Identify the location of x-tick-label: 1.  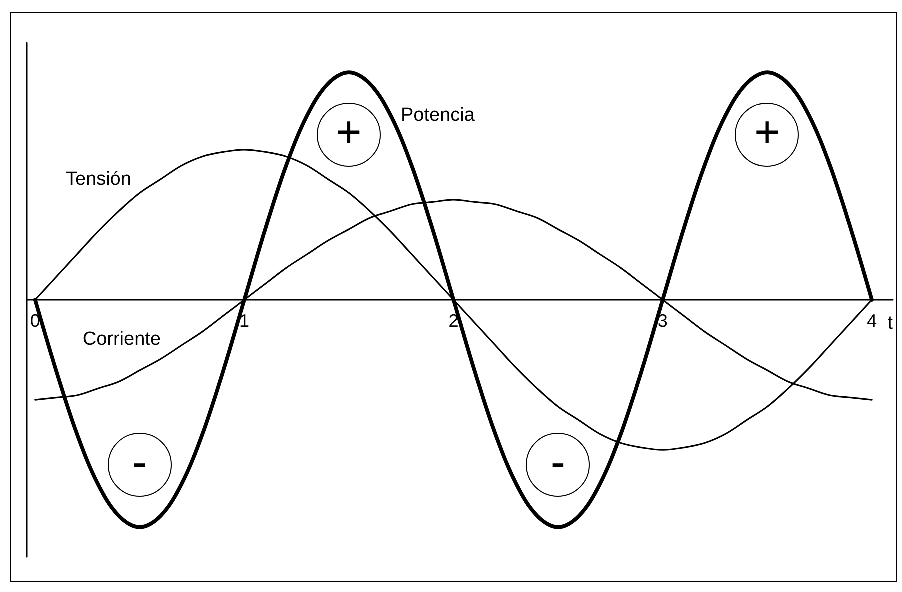
(245, 321).